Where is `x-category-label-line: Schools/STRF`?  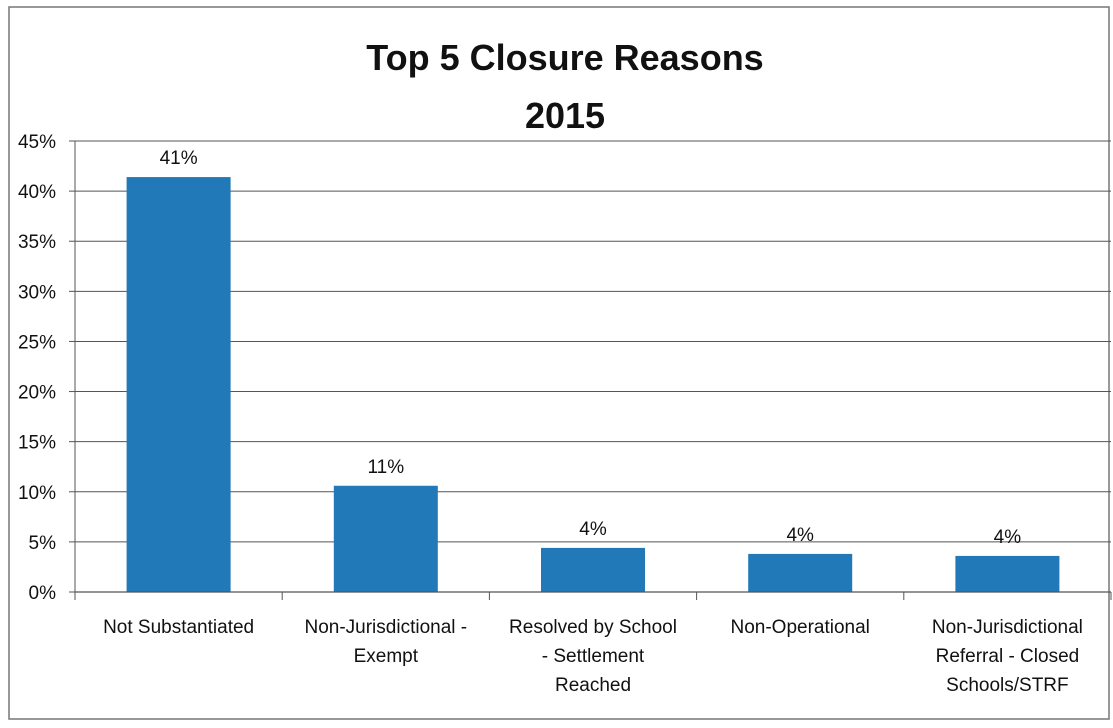
x-category-label-line: Schools/STRF is located at coordinates (1007, 685).